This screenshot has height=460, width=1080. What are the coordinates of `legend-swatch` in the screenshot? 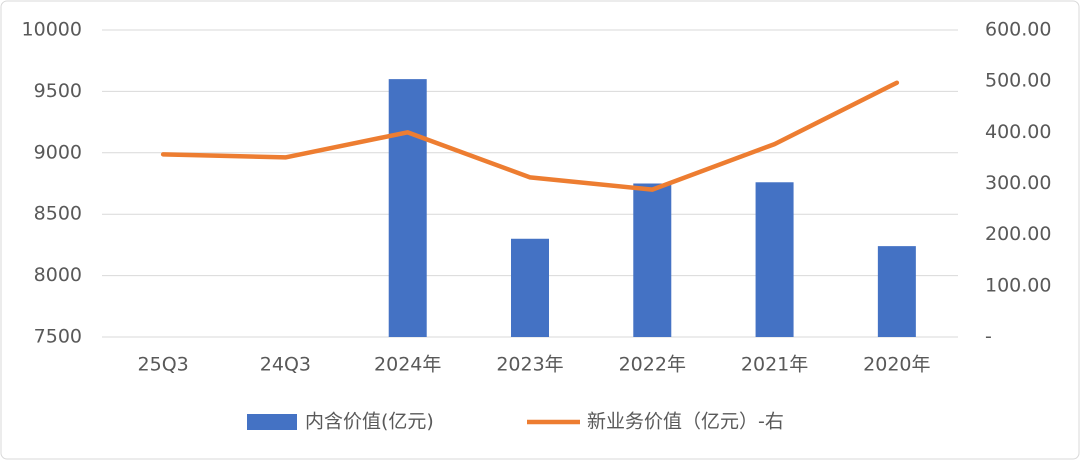 It's located at (272, 422).